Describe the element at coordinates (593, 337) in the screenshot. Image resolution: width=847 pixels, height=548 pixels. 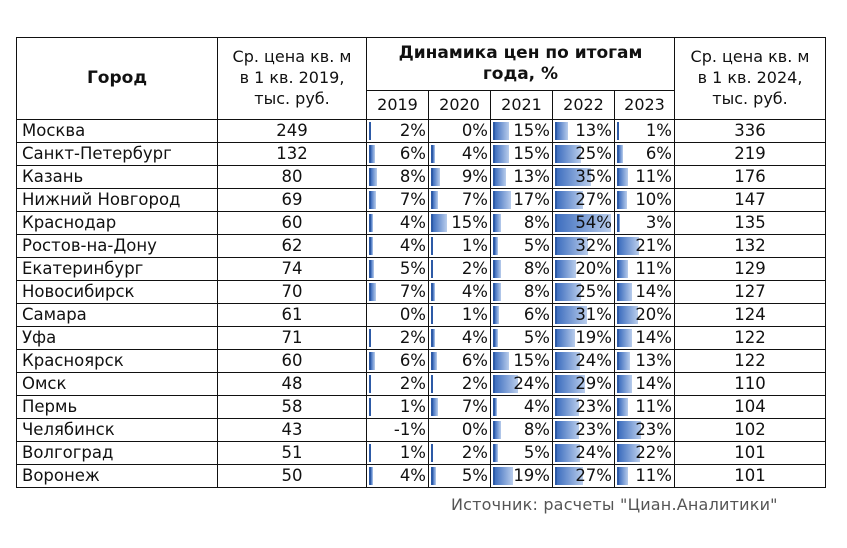
I see `dynamics-value: 19%` at that location.